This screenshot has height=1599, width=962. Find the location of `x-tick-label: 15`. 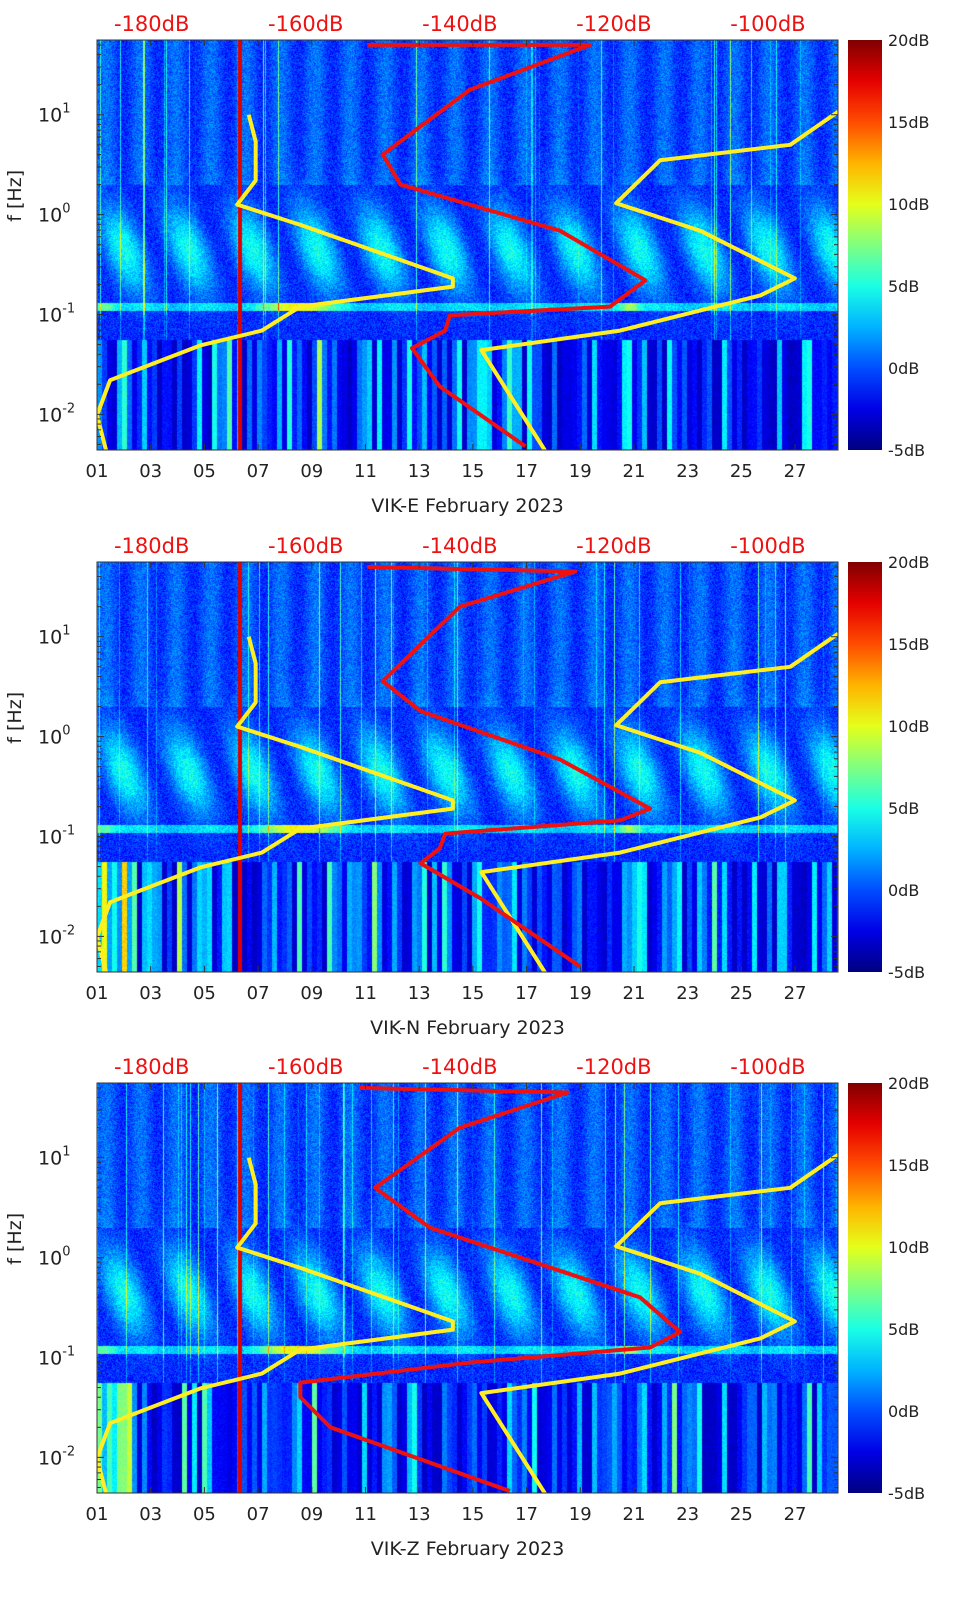

x-tick-label: 15 is located at coordinates (472, 471).